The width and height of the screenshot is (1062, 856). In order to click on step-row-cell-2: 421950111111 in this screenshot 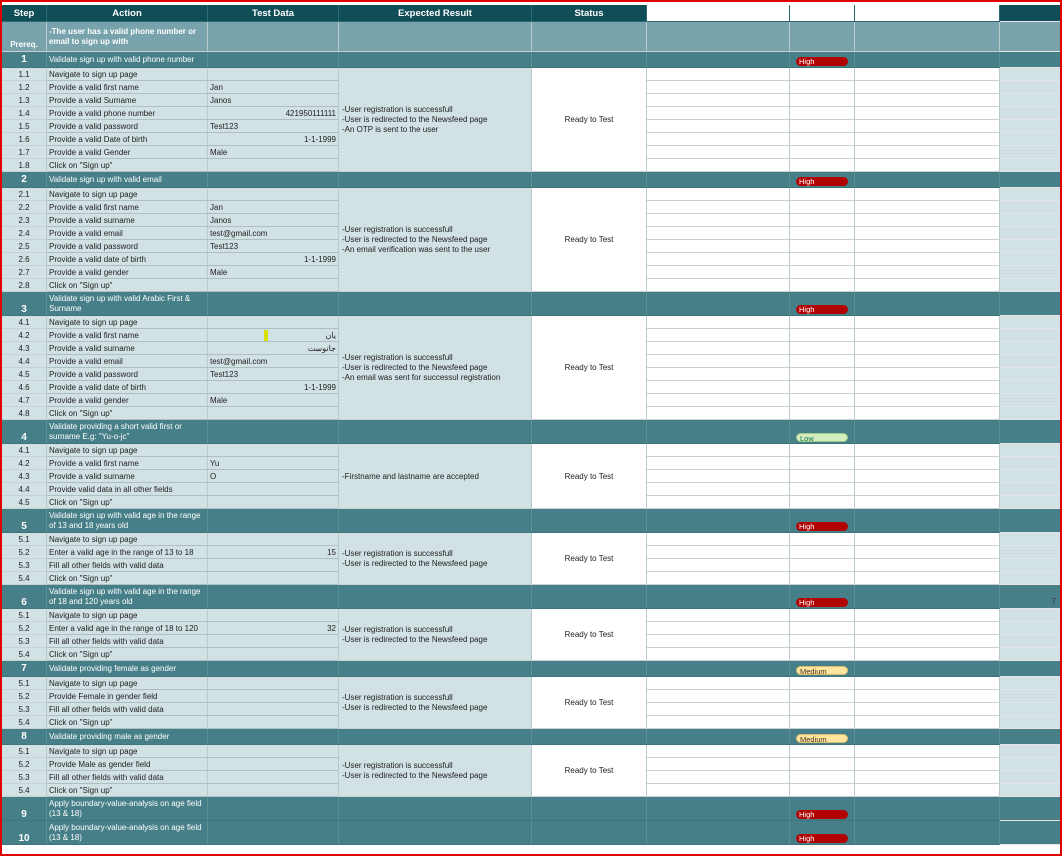, I will do `click(273, 113)`.